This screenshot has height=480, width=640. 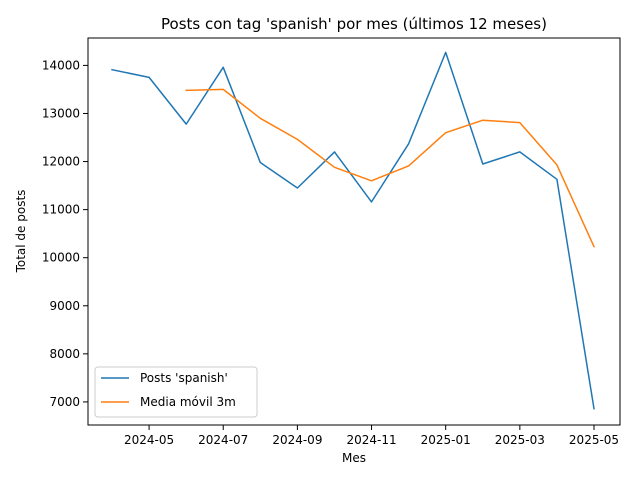 What do you see at coordinates (297, 440) in the screenshot?
I see `x-tick-label: 2024-09` at bounding box center [297, 440].